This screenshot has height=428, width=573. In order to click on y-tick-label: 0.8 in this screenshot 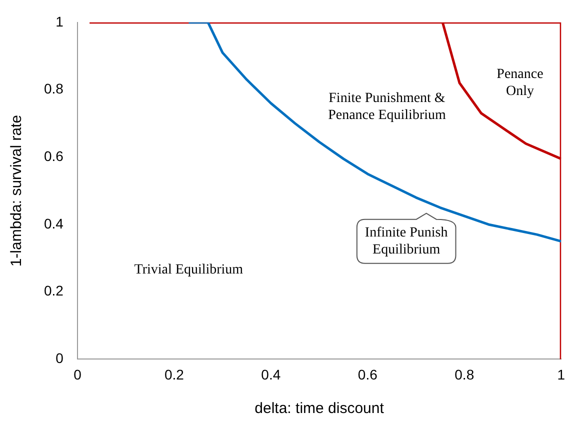, I will do `click(54, 88)`.